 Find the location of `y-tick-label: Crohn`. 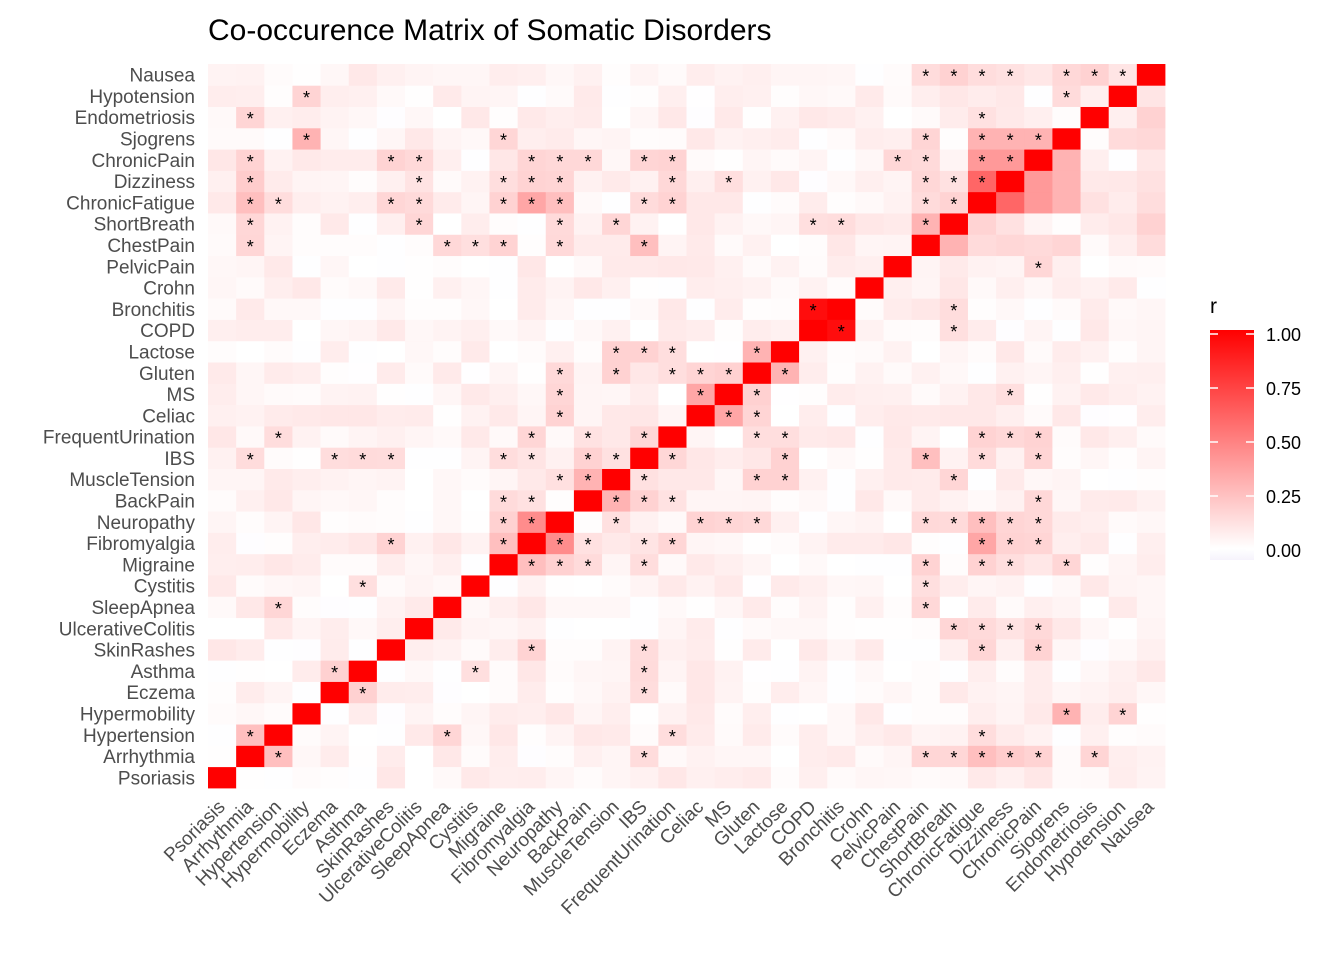

y-tick-label: Crohn is located at coordinates (169, 289).